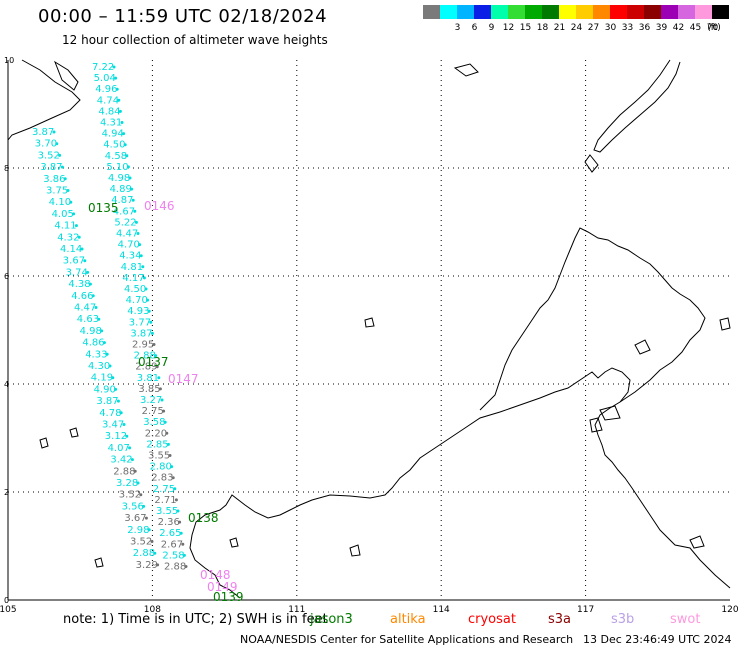 The image size is (740, 650). I want to click on wave-height-label: 4.84, so click(109, 111).